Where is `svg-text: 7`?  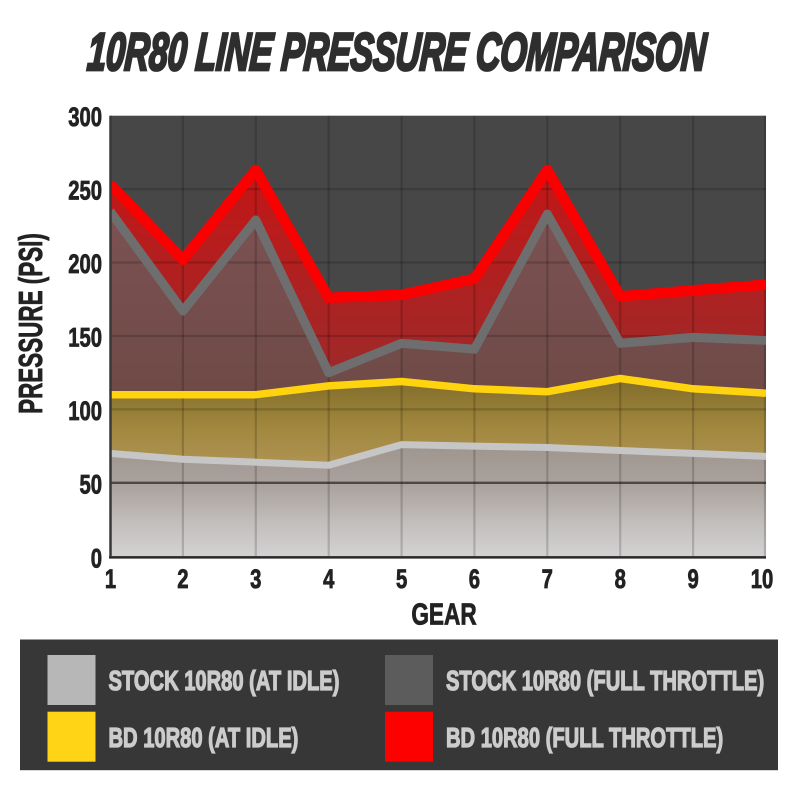 svg-text: 7 is located at coordinates (547, 579).